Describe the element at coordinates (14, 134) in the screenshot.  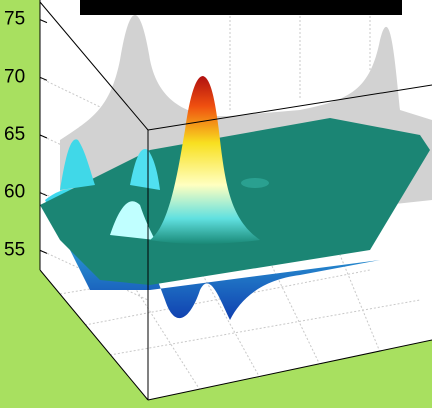
I see `z-tick-label: 65` at that location.